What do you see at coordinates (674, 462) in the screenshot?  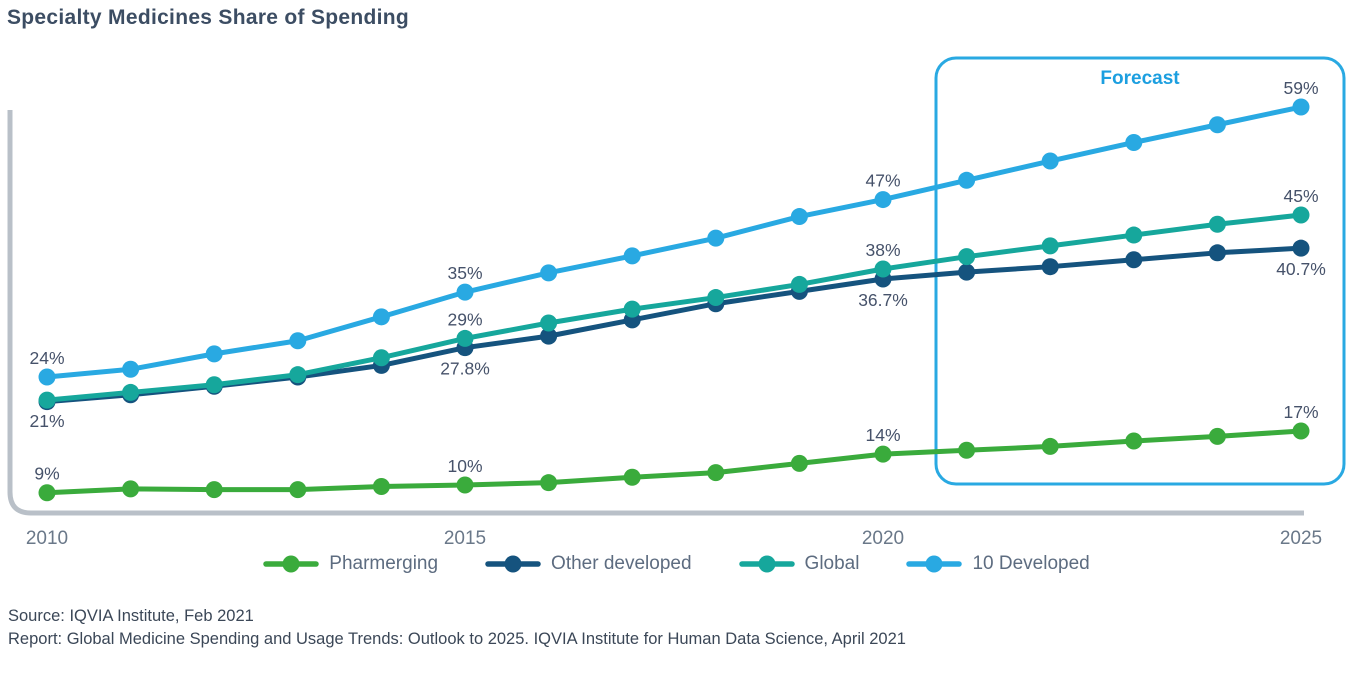 I see `series-line-pharmerging` at bounding box center [674, 462].